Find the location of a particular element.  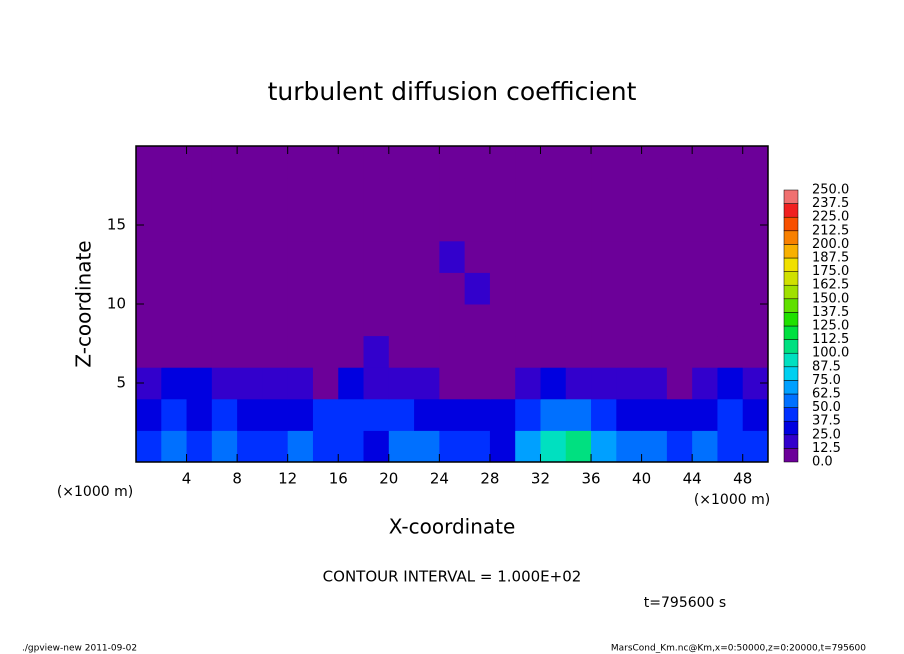

colorbar-label: 212.5 is located at coordinates (830, 230).